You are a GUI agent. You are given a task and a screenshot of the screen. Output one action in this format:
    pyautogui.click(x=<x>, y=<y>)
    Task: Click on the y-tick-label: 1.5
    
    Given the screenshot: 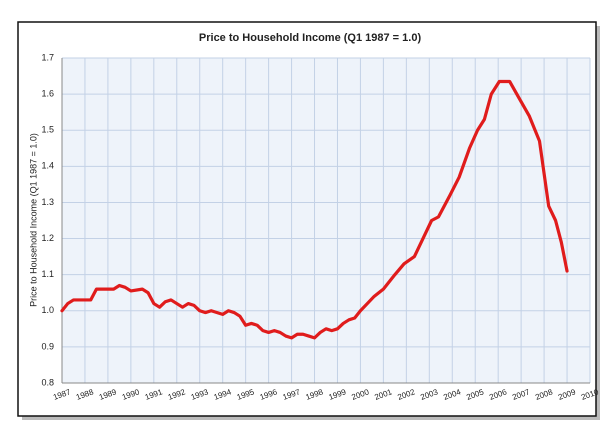 What is the action you would take?
    pyautogui.click(x=47, y=130)
    